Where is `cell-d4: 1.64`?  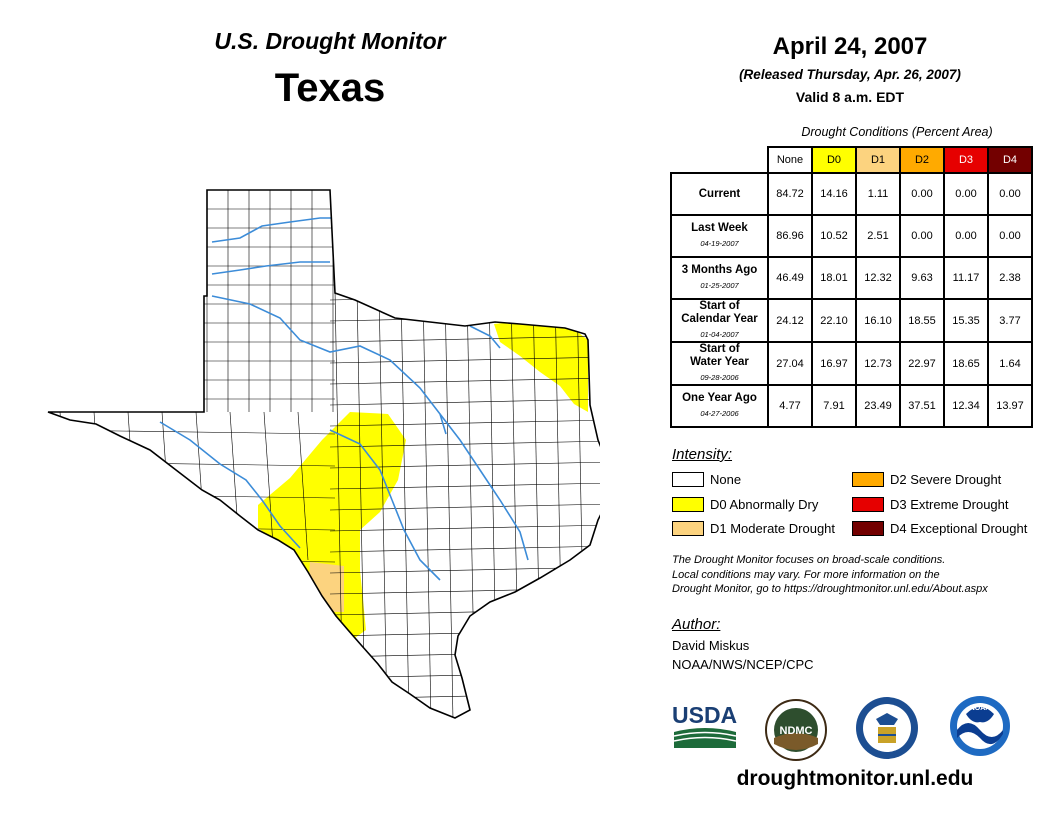 cell-d4: 1.64 is located at coordinates (1010, 363).